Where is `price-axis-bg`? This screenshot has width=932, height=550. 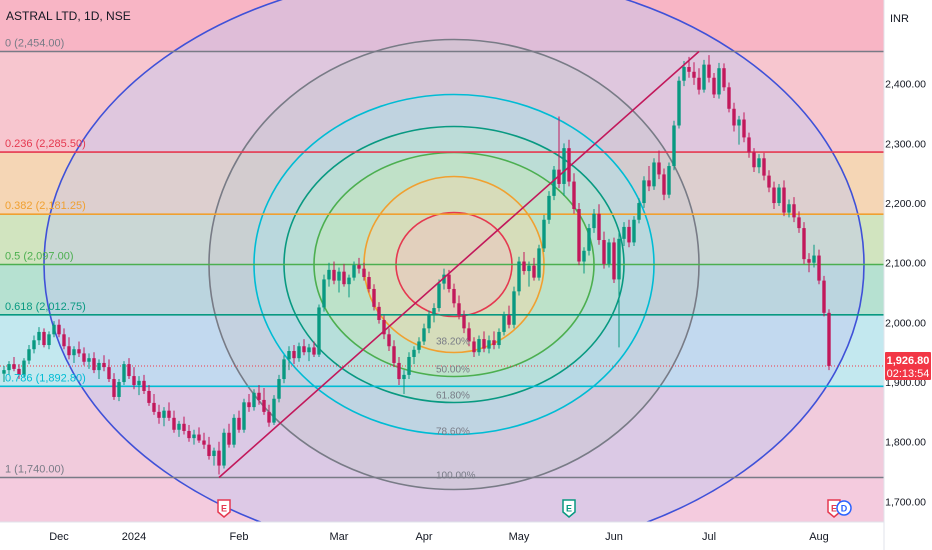
price-axis-bg is located at coordinates (908, 275).